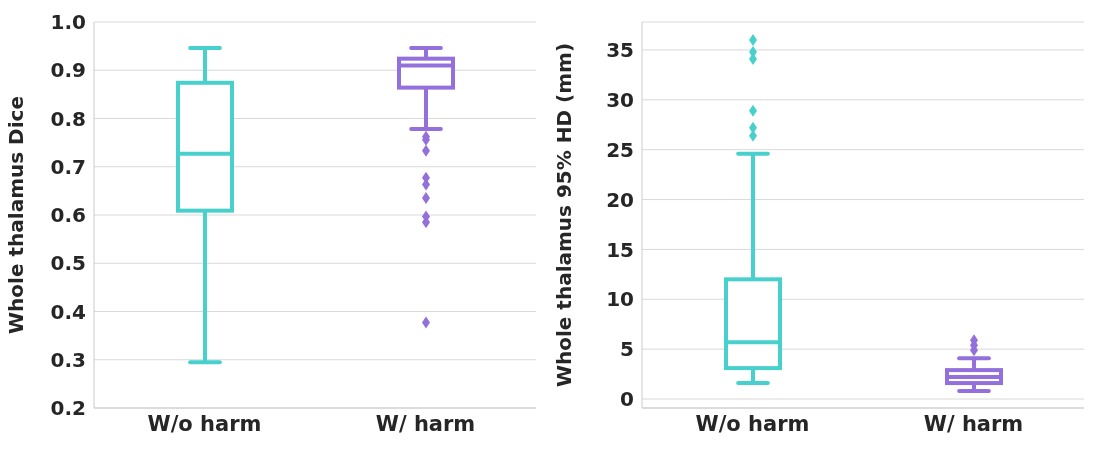 The image size is (1097, 450). What do you see at coordinates (68, 263) in the screenshot?
I see `y-tick-label: 0.5` at bounding box center [68, 263].